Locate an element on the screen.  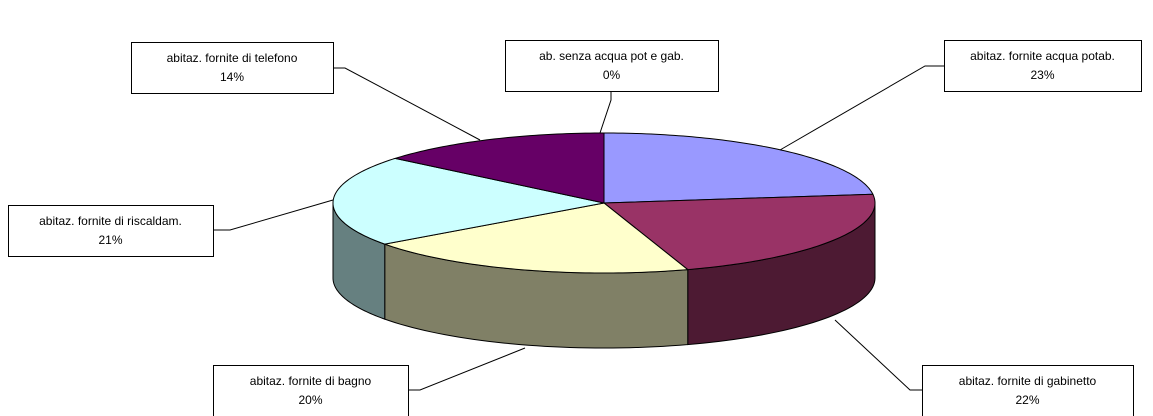
label-name: abitaz. fornite di telefono is located at coordinates (232, 58).